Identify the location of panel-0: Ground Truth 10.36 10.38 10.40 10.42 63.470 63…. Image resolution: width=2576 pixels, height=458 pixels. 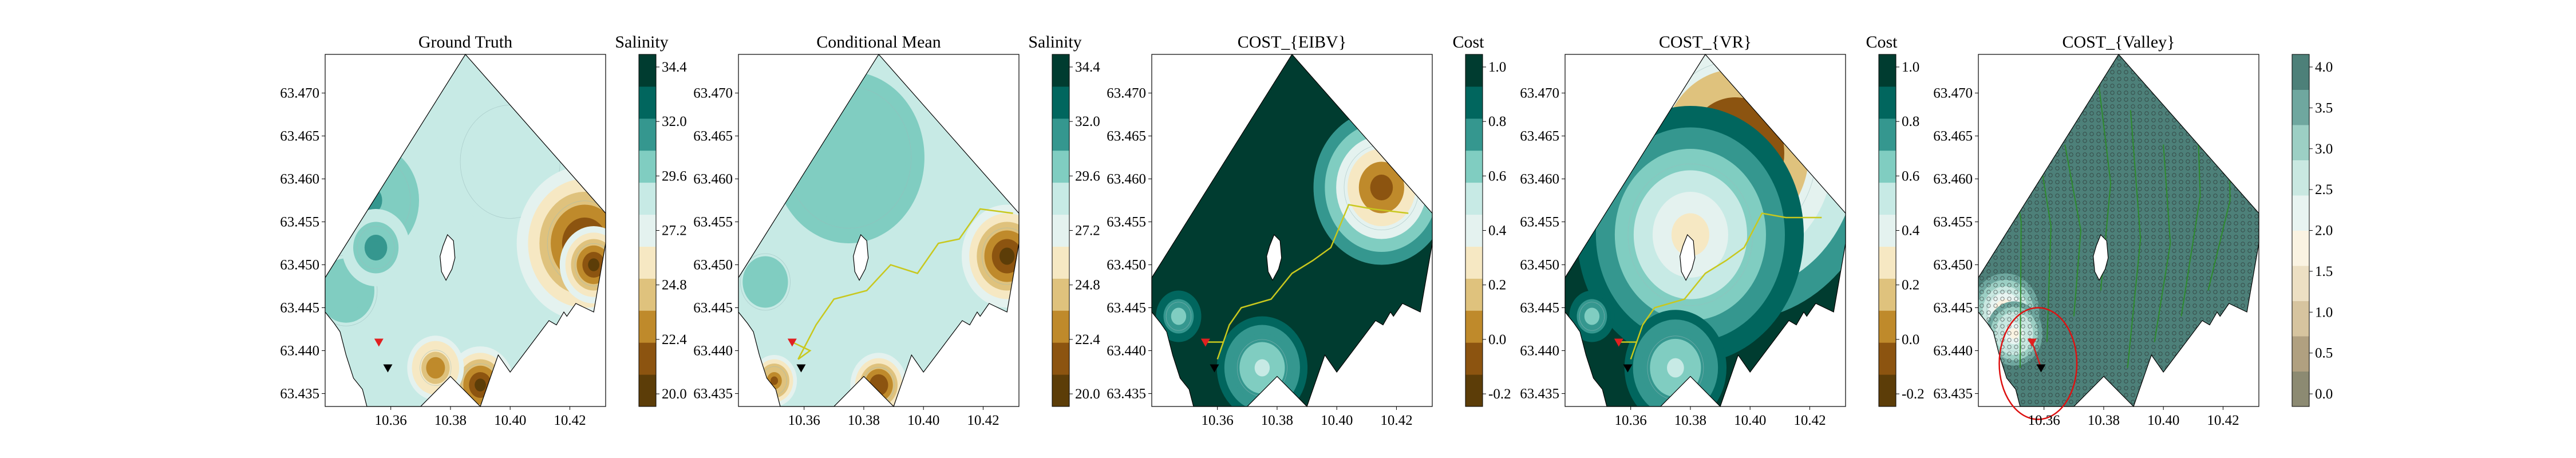
(483, 231).